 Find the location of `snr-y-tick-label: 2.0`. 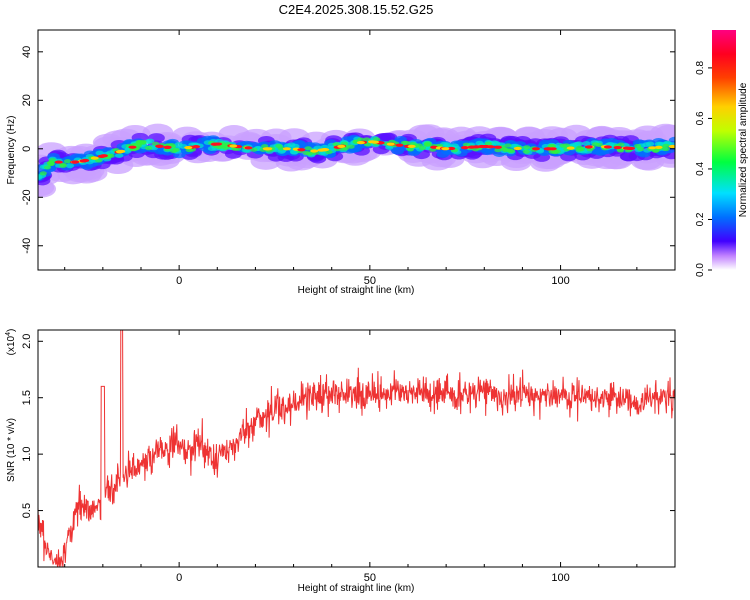

snr-y-tick-label: 2.0 is located at coordinates (27, 341).